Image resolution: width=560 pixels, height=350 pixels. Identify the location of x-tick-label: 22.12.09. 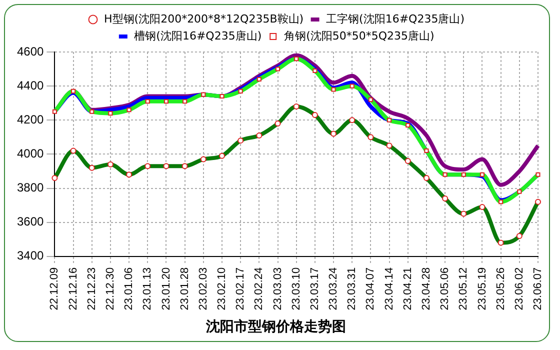
(54, 288).